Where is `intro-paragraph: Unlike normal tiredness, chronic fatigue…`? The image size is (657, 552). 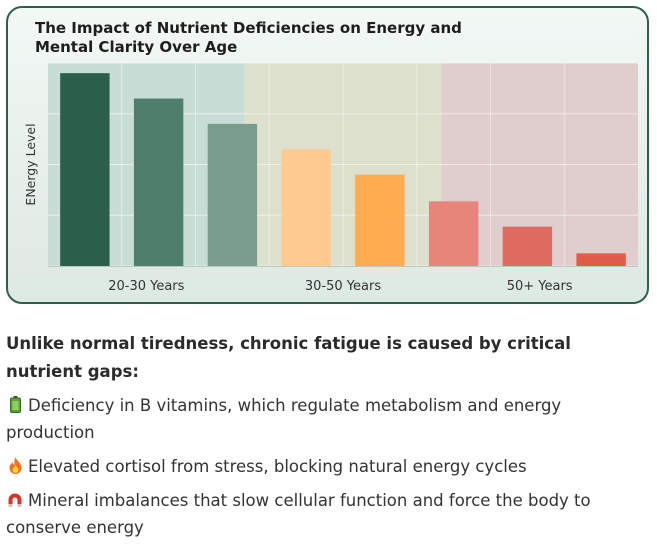 intro-paragraph: Unlike normal tiredness, chronic fatigue… is located at coordinates (288, 357).